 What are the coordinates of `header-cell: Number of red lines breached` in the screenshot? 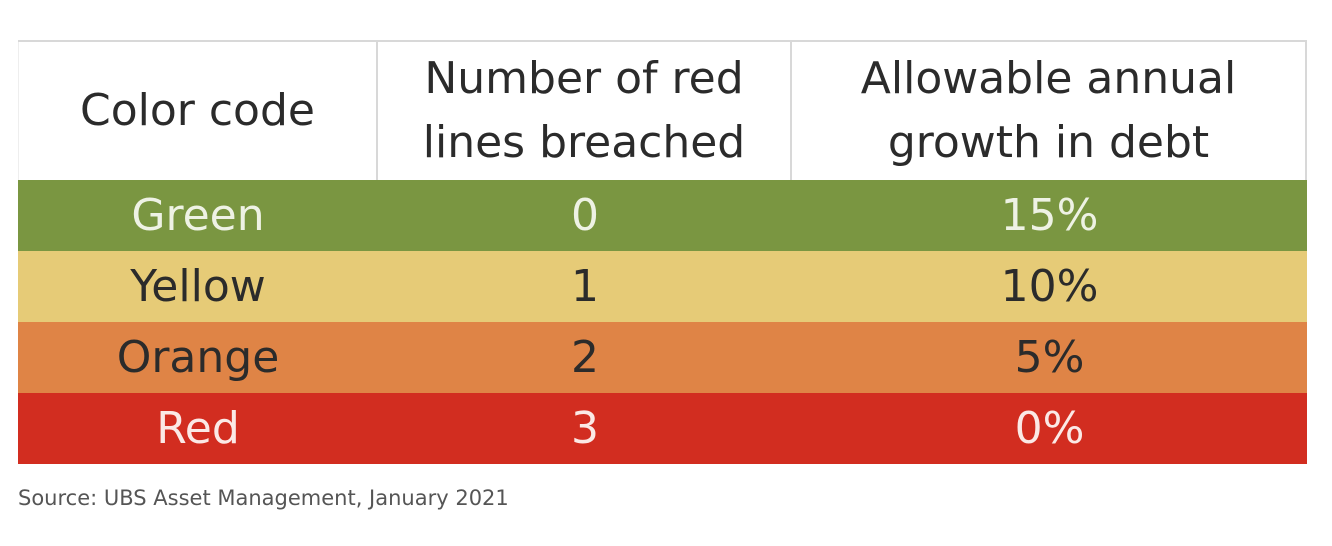 It's located at (585, 111).